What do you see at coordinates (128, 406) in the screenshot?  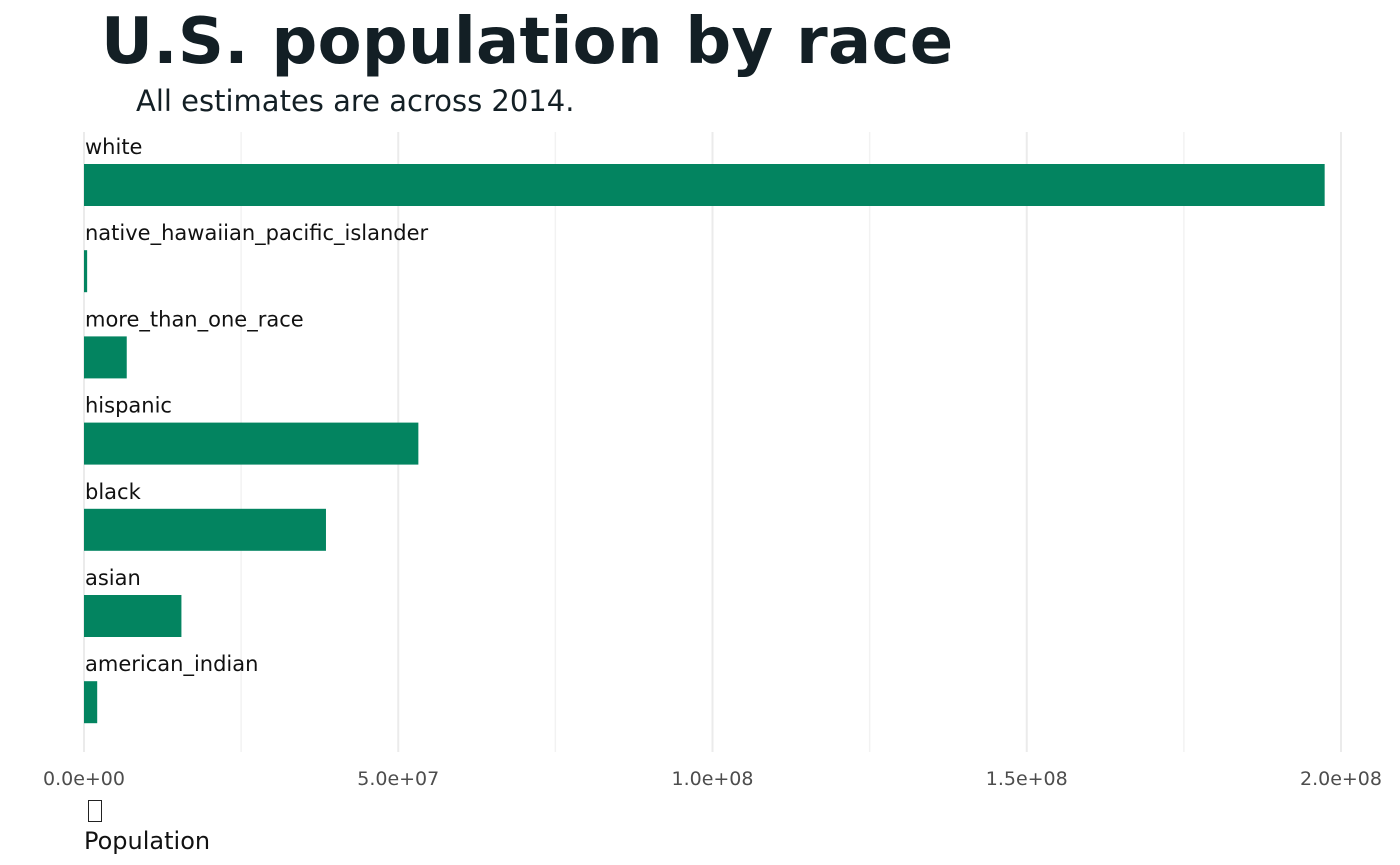 I see `category-label-hispanic: hispanic` at bounding box center [128, 406].